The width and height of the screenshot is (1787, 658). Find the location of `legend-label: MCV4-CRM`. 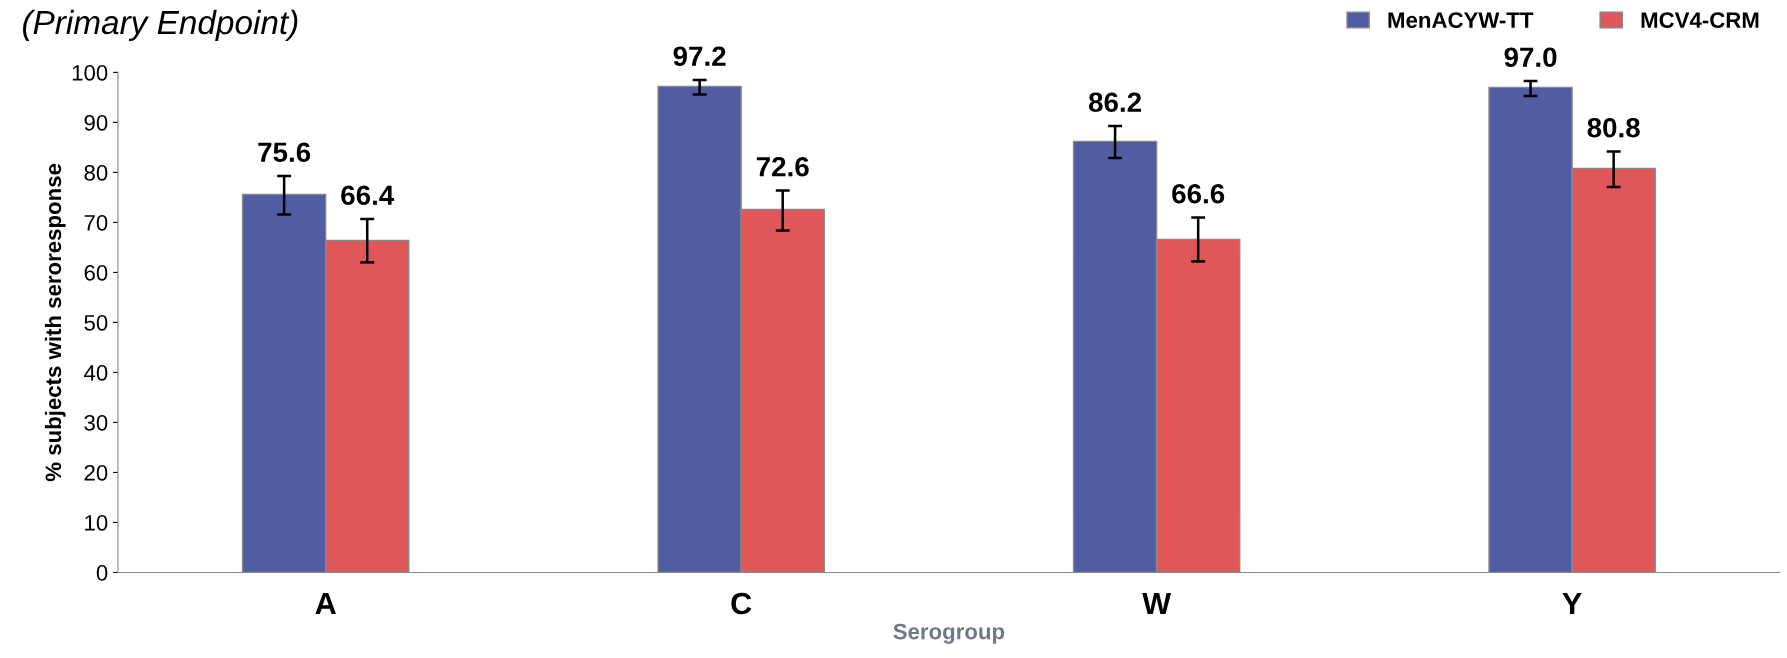

legend-label: MCV4-CRM is located at coordinates (1700, 20).